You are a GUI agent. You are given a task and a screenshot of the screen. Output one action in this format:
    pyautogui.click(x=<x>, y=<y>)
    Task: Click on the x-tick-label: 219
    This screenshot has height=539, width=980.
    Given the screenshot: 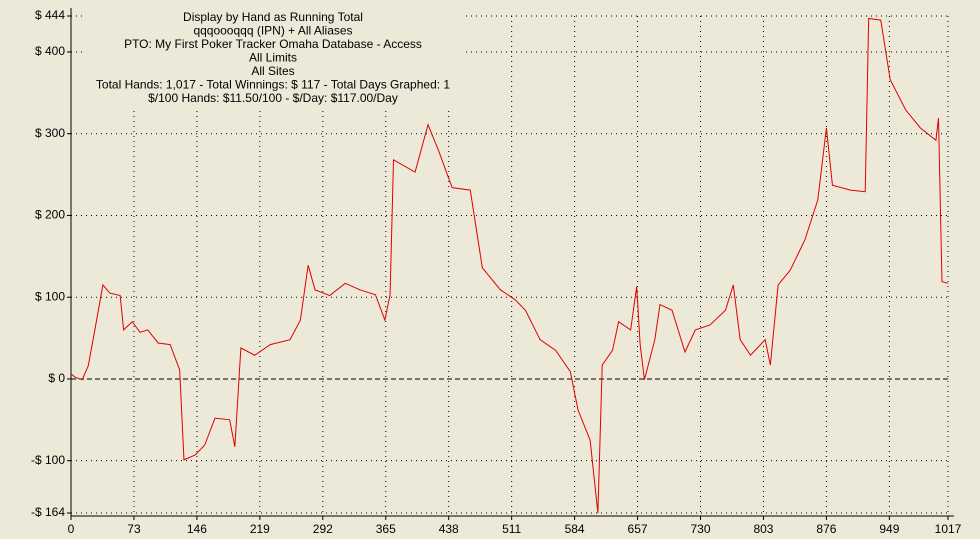 What is the action you would take?
    pyautogui.click(x=260, y=529)
    